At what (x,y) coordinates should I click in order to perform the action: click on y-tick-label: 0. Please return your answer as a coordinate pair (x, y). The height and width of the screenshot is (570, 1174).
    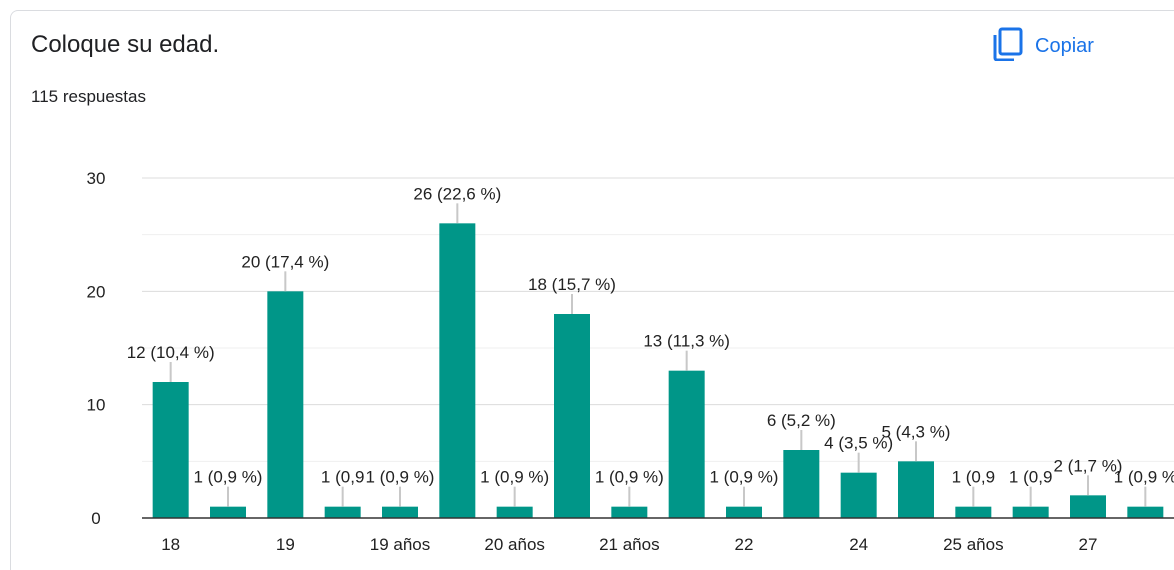
    Looking at the image, I should click on (95, 518).